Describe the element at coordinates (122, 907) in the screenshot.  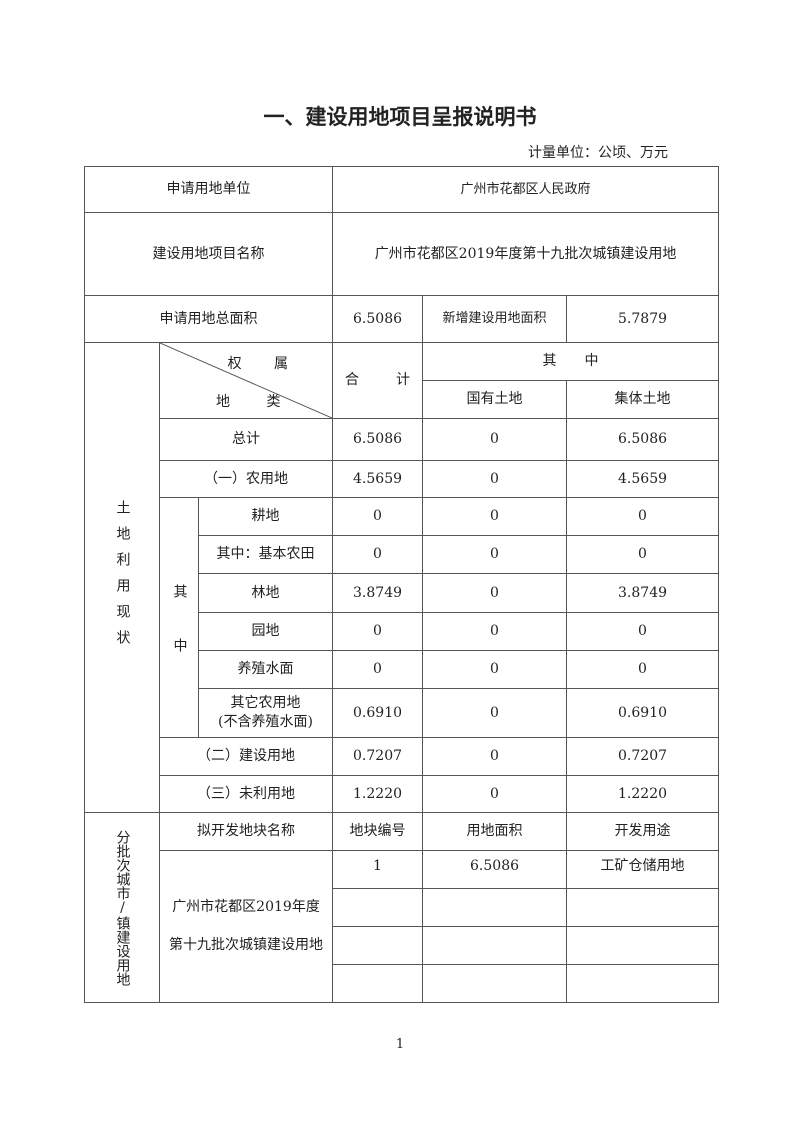
I see `batch-side-label: 分批次城市/镇建设用地` at that location.